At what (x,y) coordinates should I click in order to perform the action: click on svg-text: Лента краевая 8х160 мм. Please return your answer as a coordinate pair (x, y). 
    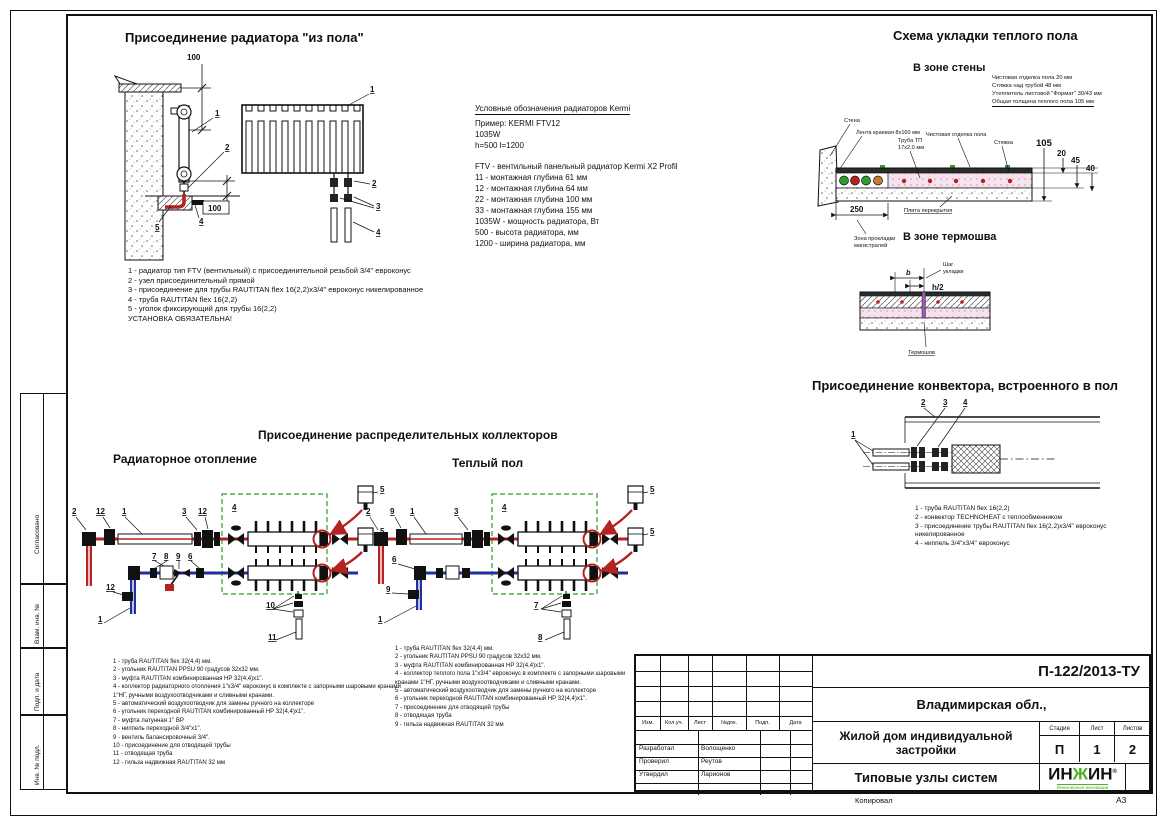
    Looking at the image, I should click on (888, 133).